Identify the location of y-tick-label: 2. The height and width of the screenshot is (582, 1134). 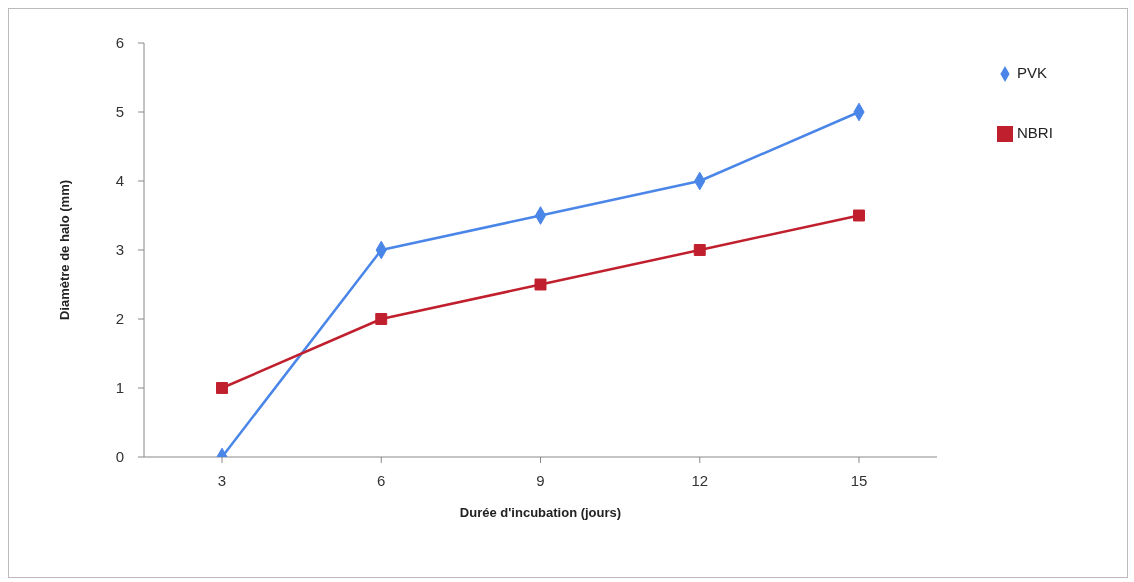
(119, 319).